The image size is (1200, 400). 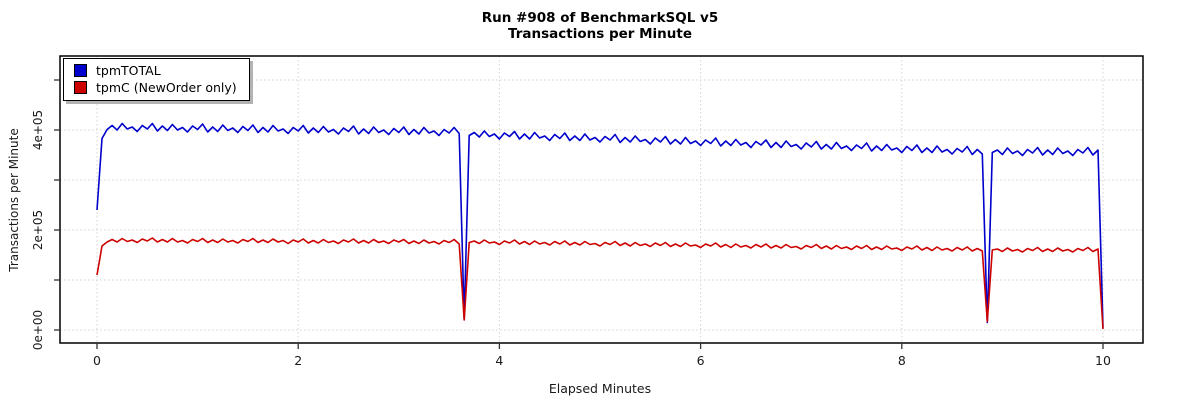 What do you see at coordinates (701, 360) in the screenshot?
I see `x-tick-label: 6` at bounding box center [701, 360].